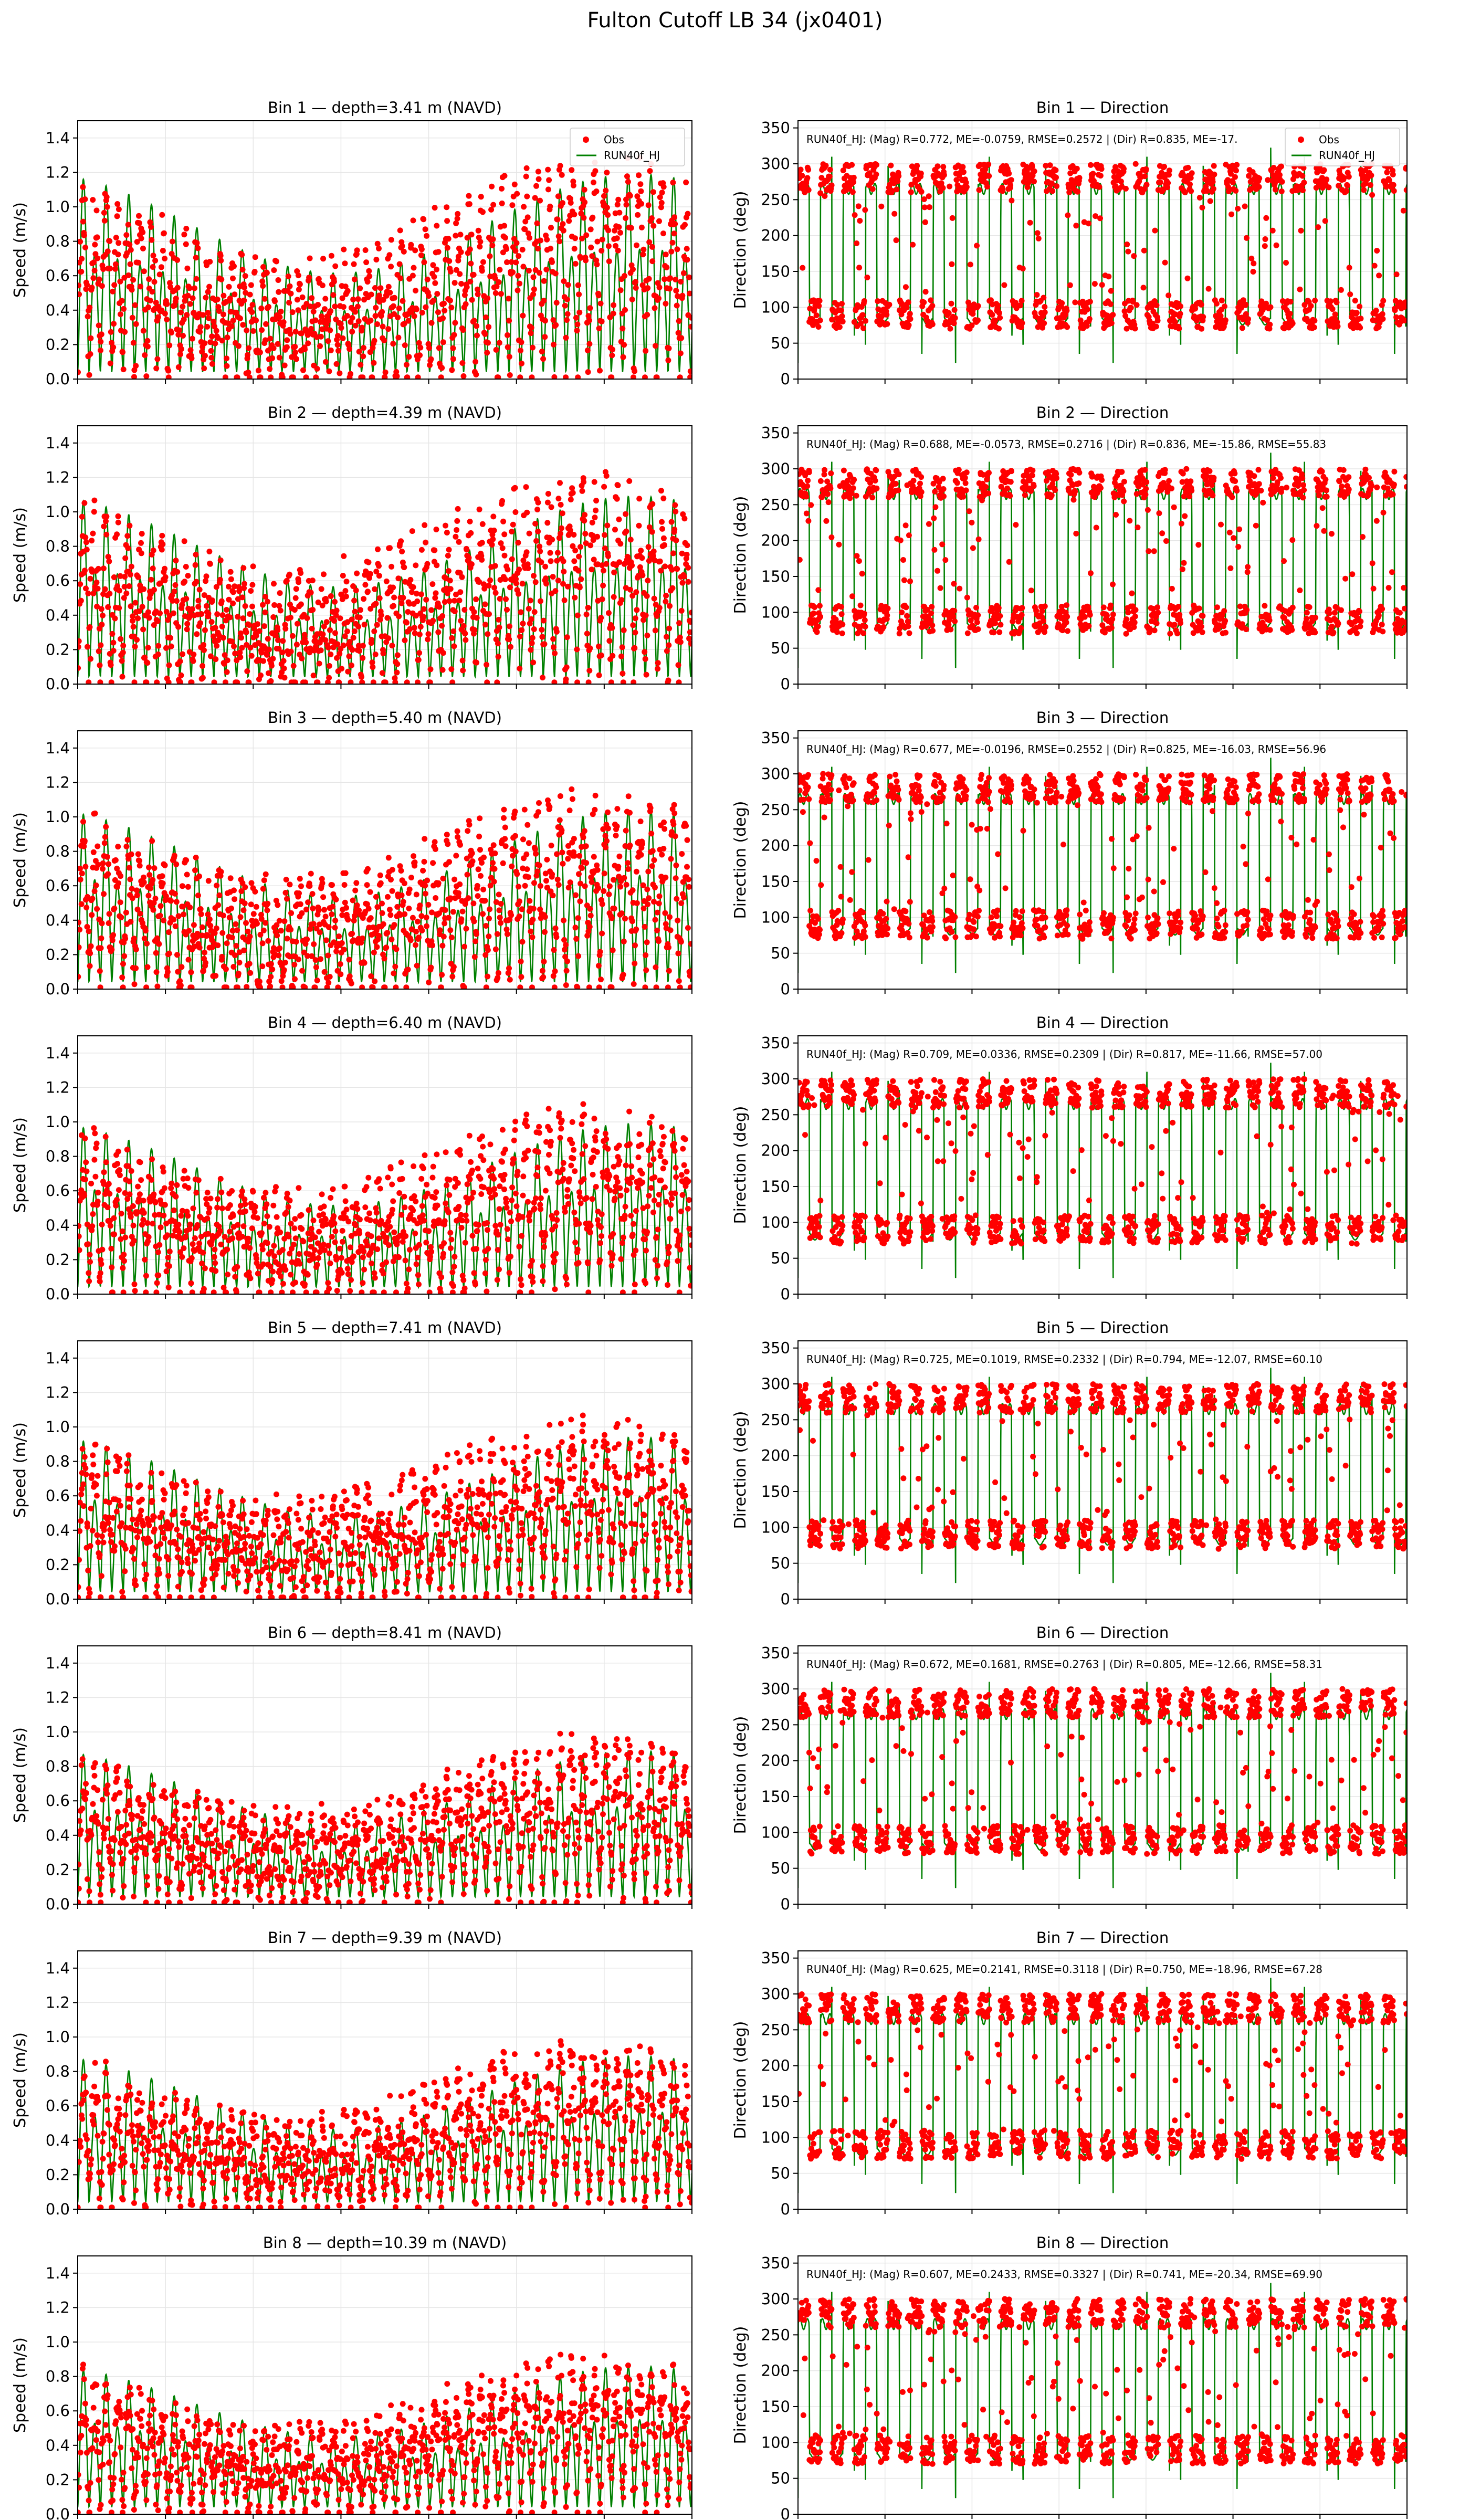 The width and height of the screenshot is (1470, 2520). I want to click on model-series-line, so click(385, 273).